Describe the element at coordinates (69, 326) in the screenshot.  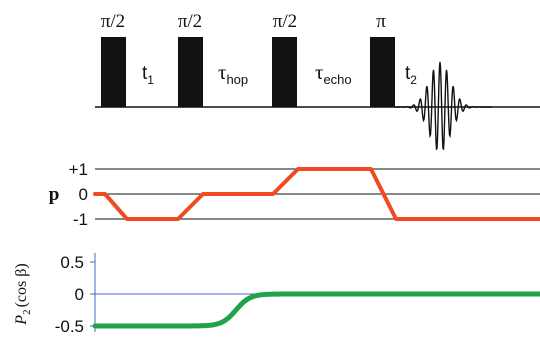
I see `p2-tick-label-minus0.5: -0.5` at that location.